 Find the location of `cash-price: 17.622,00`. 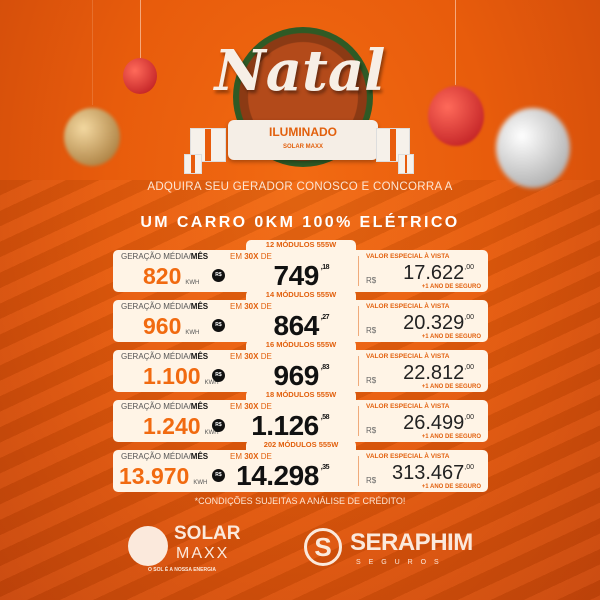

cash-price: 17.622,00 is located at coordinates (438, 273).